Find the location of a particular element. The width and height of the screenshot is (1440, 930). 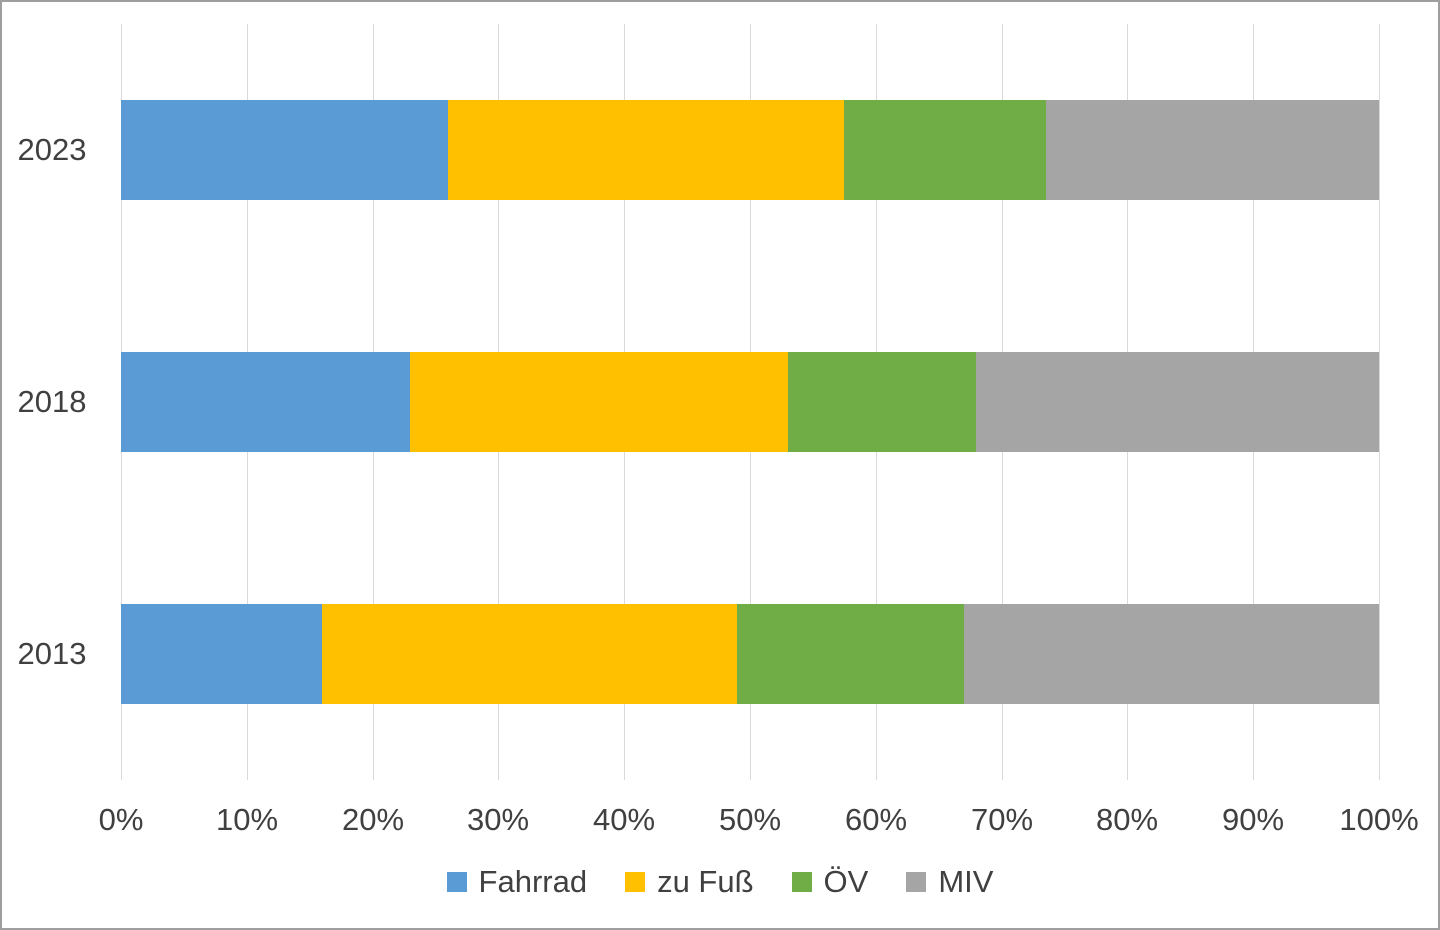

bar-segment-2018-Fahrrad is located at coordinates (266, 402).